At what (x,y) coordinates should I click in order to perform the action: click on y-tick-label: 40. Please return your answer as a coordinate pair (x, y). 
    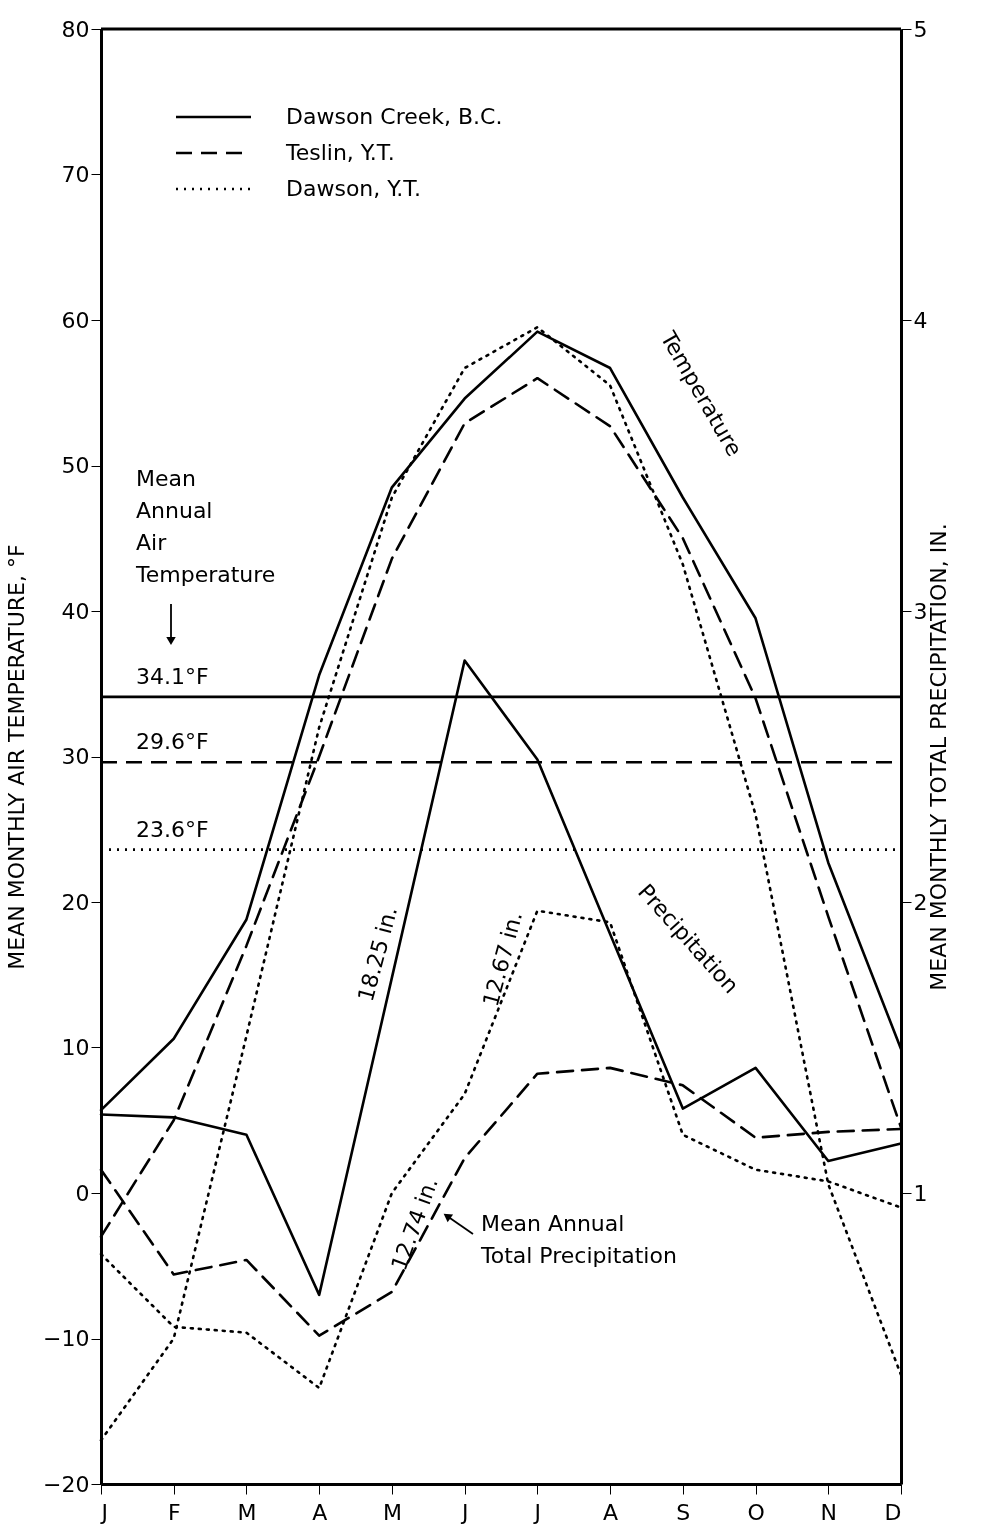
    Looking at the image, I should click on (75, 611).